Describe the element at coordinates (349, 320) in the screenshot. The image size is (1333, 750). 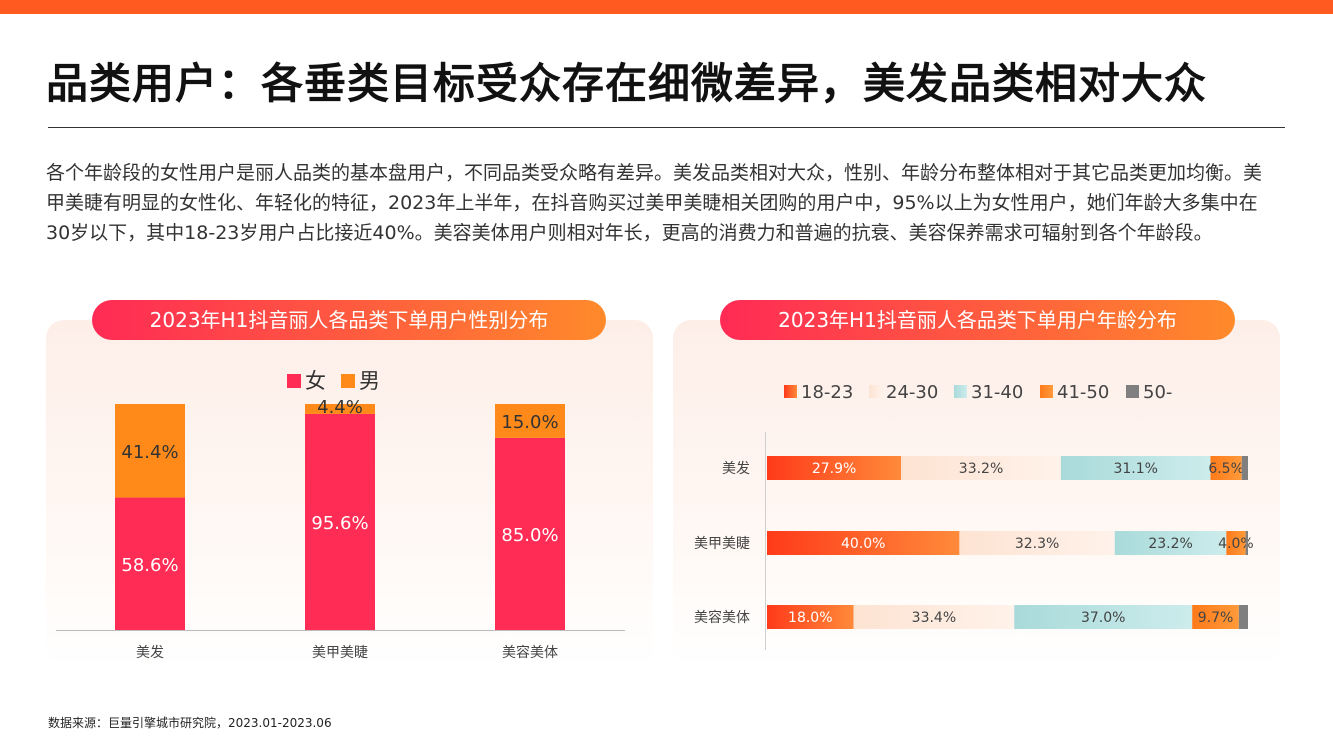
I see `gender-chart-title: 2023年H1抖音丽人各品类下单用户性别分布` at that location.